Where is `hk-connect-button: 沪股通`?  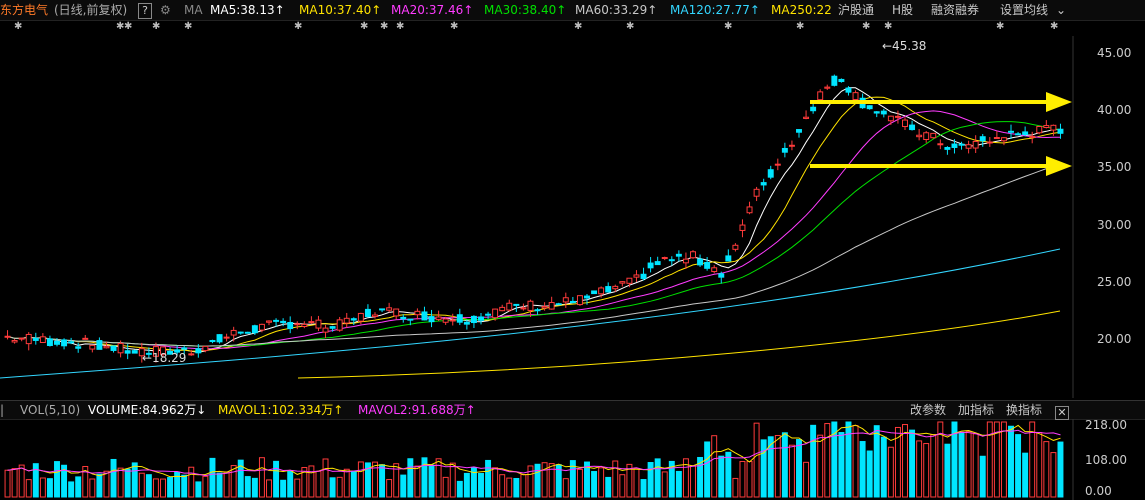 hk-connect-button: 沪股通 is located at coordinates (856, 10).